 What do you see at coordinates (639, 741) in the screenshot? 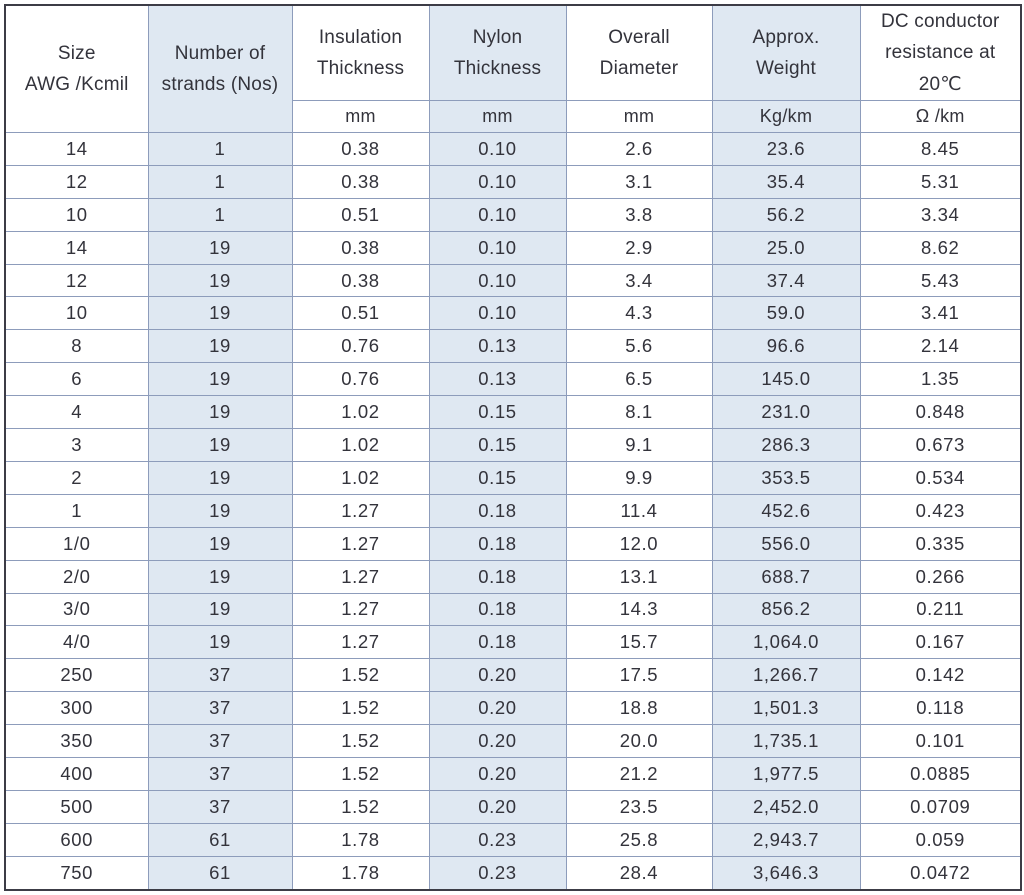
I see `cell-overall-diameter: 20.0` at bounding box center [639, 741].